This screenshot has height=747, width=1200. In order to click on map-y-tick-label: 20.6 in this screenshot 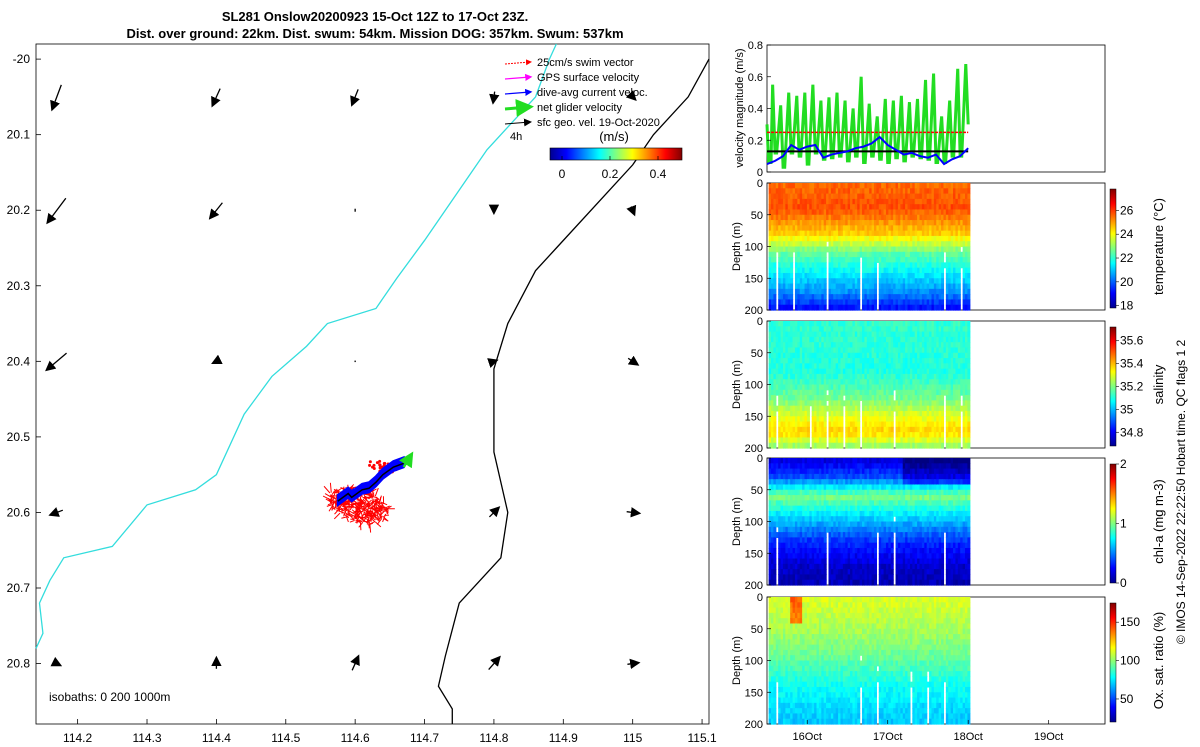, I will do `click(19, 512)`.